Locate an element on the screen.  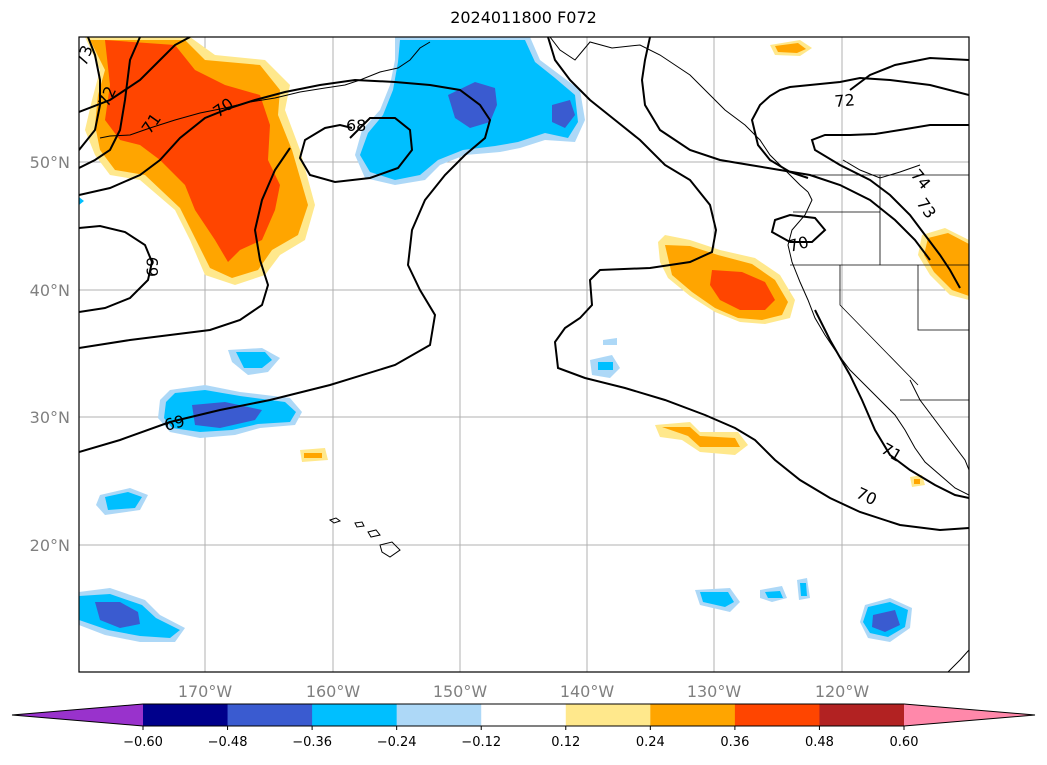
colorbar-tick-label: 0.48 is located at coordinates (819, 742).